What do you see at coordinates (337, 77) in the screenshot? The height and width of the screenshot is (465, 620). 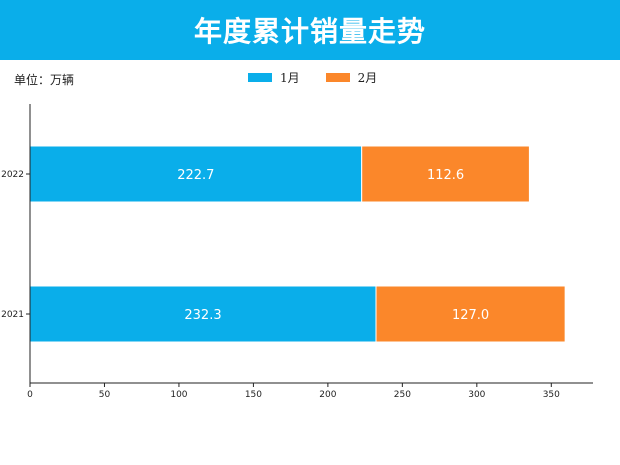 I see `legend-swatch-feb` at bounding box center [337, 77].